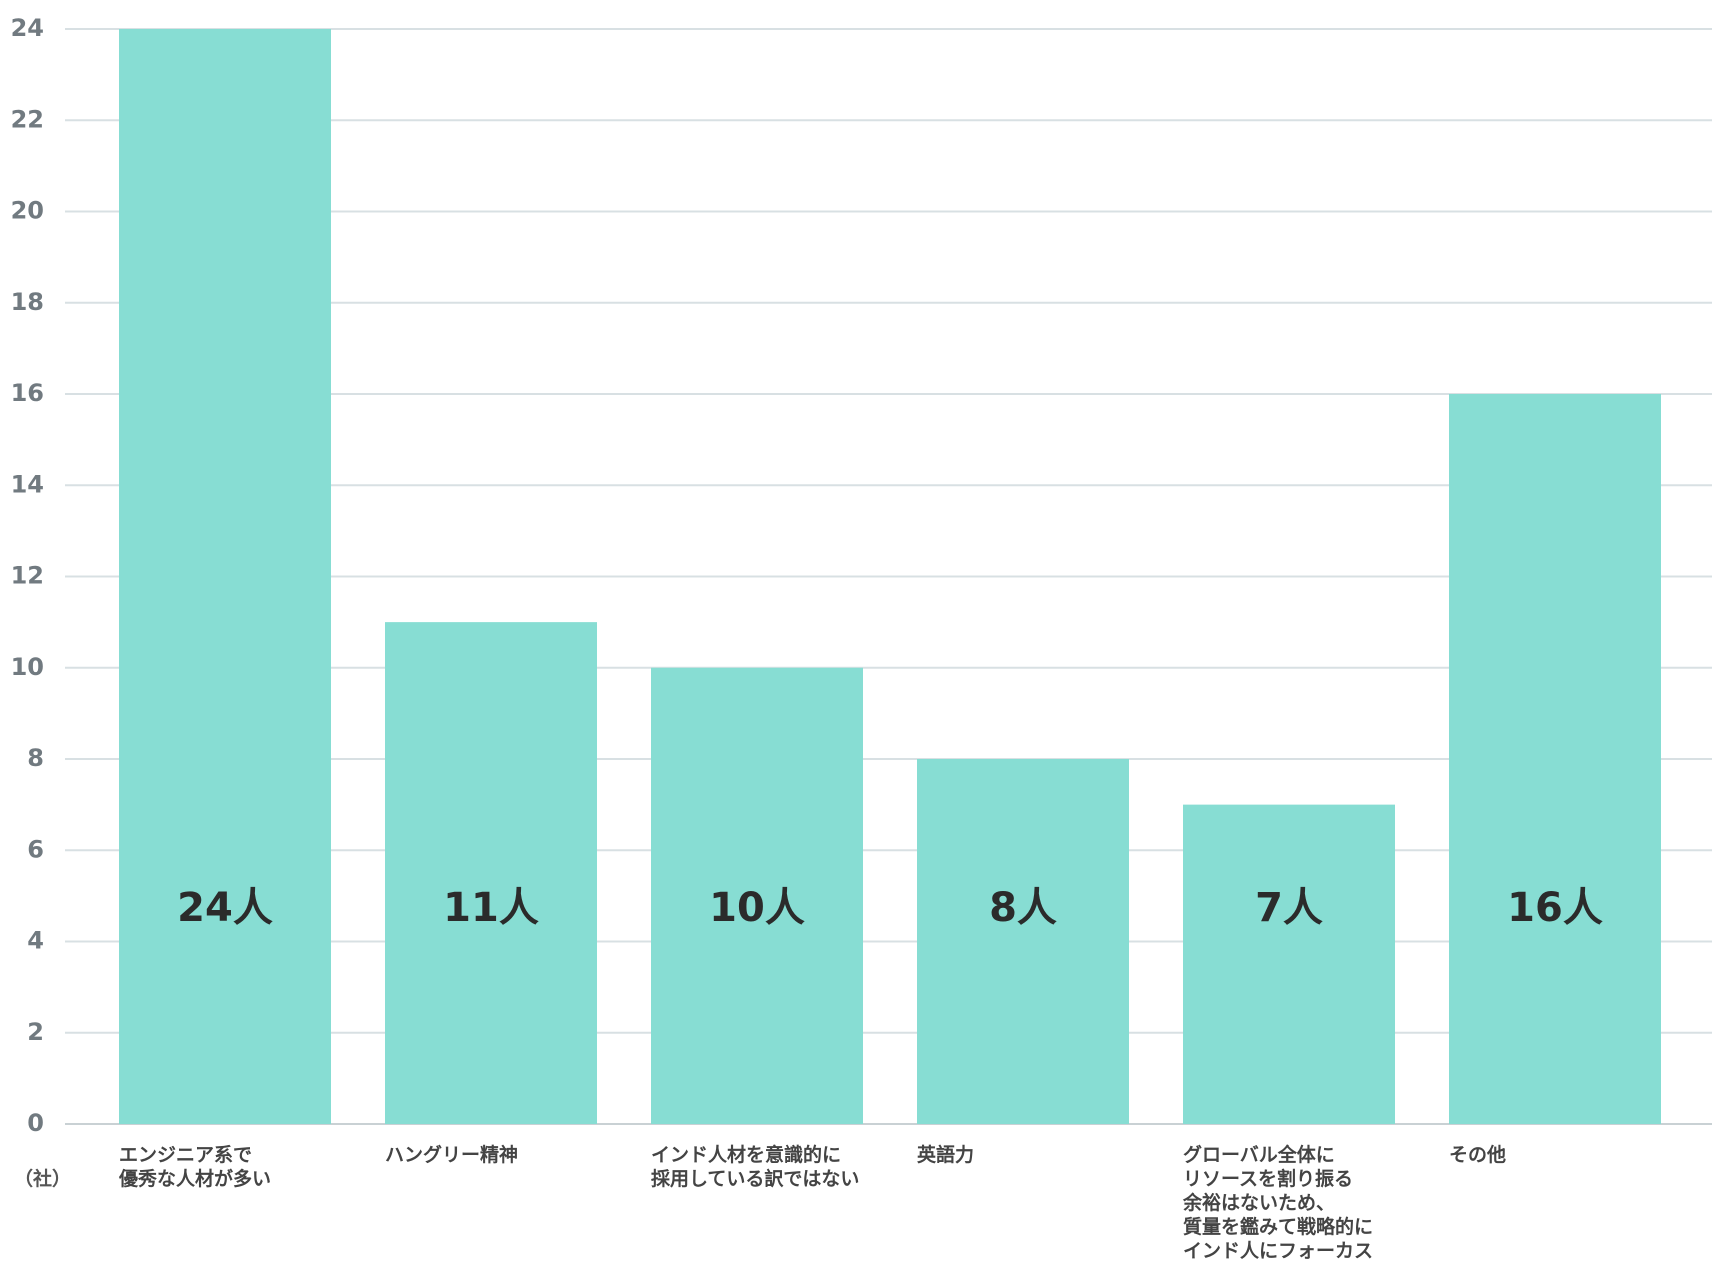  I want to click on category-label-line: グローバル全体に, so click(1259, 1154).